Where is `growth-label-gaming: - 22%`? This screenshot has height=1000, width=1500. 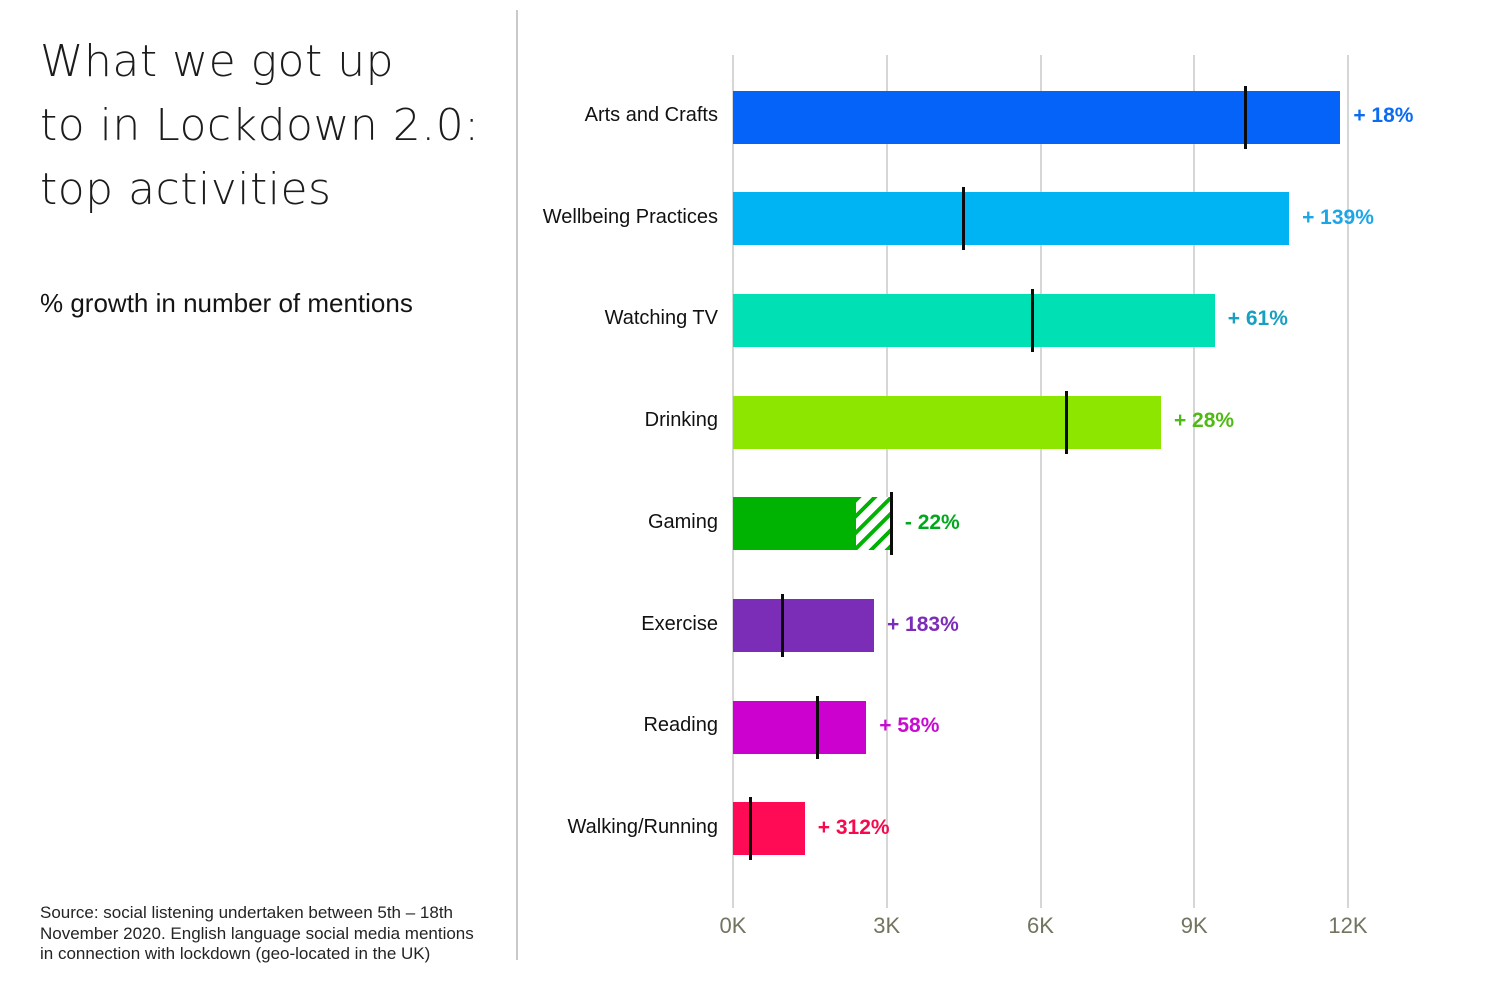 growth-label-gaming: - 22% is located at coordinates (932, 522).